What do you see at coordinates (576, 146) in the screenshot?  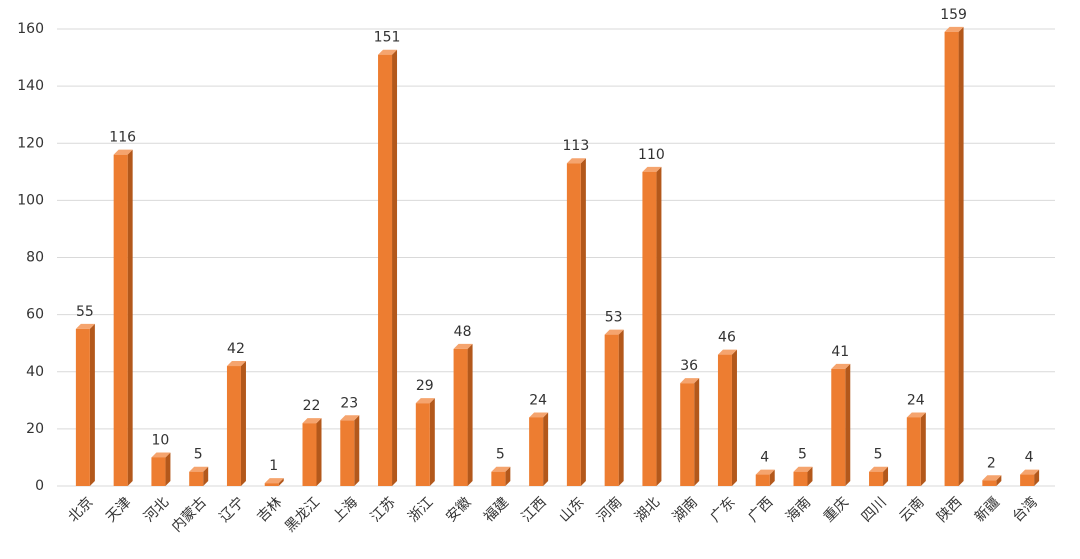 I see `data-label: 113` at bounding box center [576, 146].